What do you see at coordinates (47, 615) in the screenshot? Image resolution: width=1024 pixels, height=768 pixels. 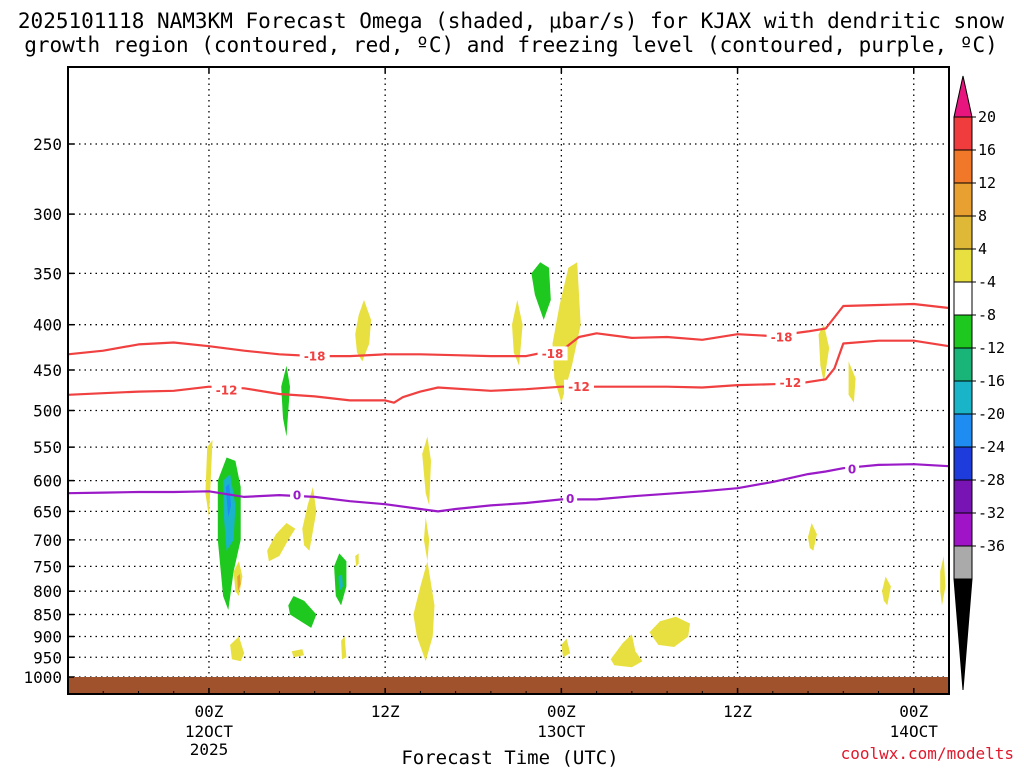 I see `y-tick-label: 850` at bounding box center [47, 615].